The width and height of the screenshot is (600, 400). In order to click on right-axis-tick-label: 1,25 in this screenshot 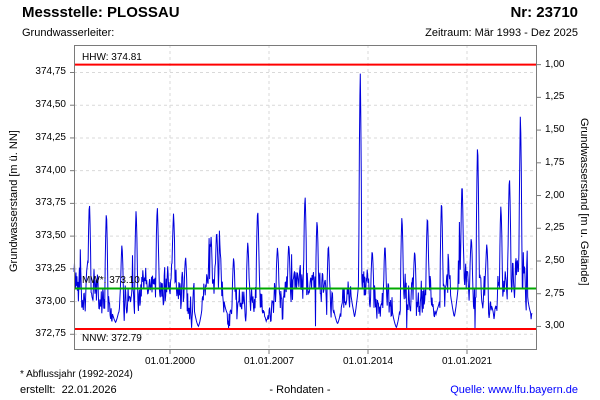, I will do `click(555, 97)`.